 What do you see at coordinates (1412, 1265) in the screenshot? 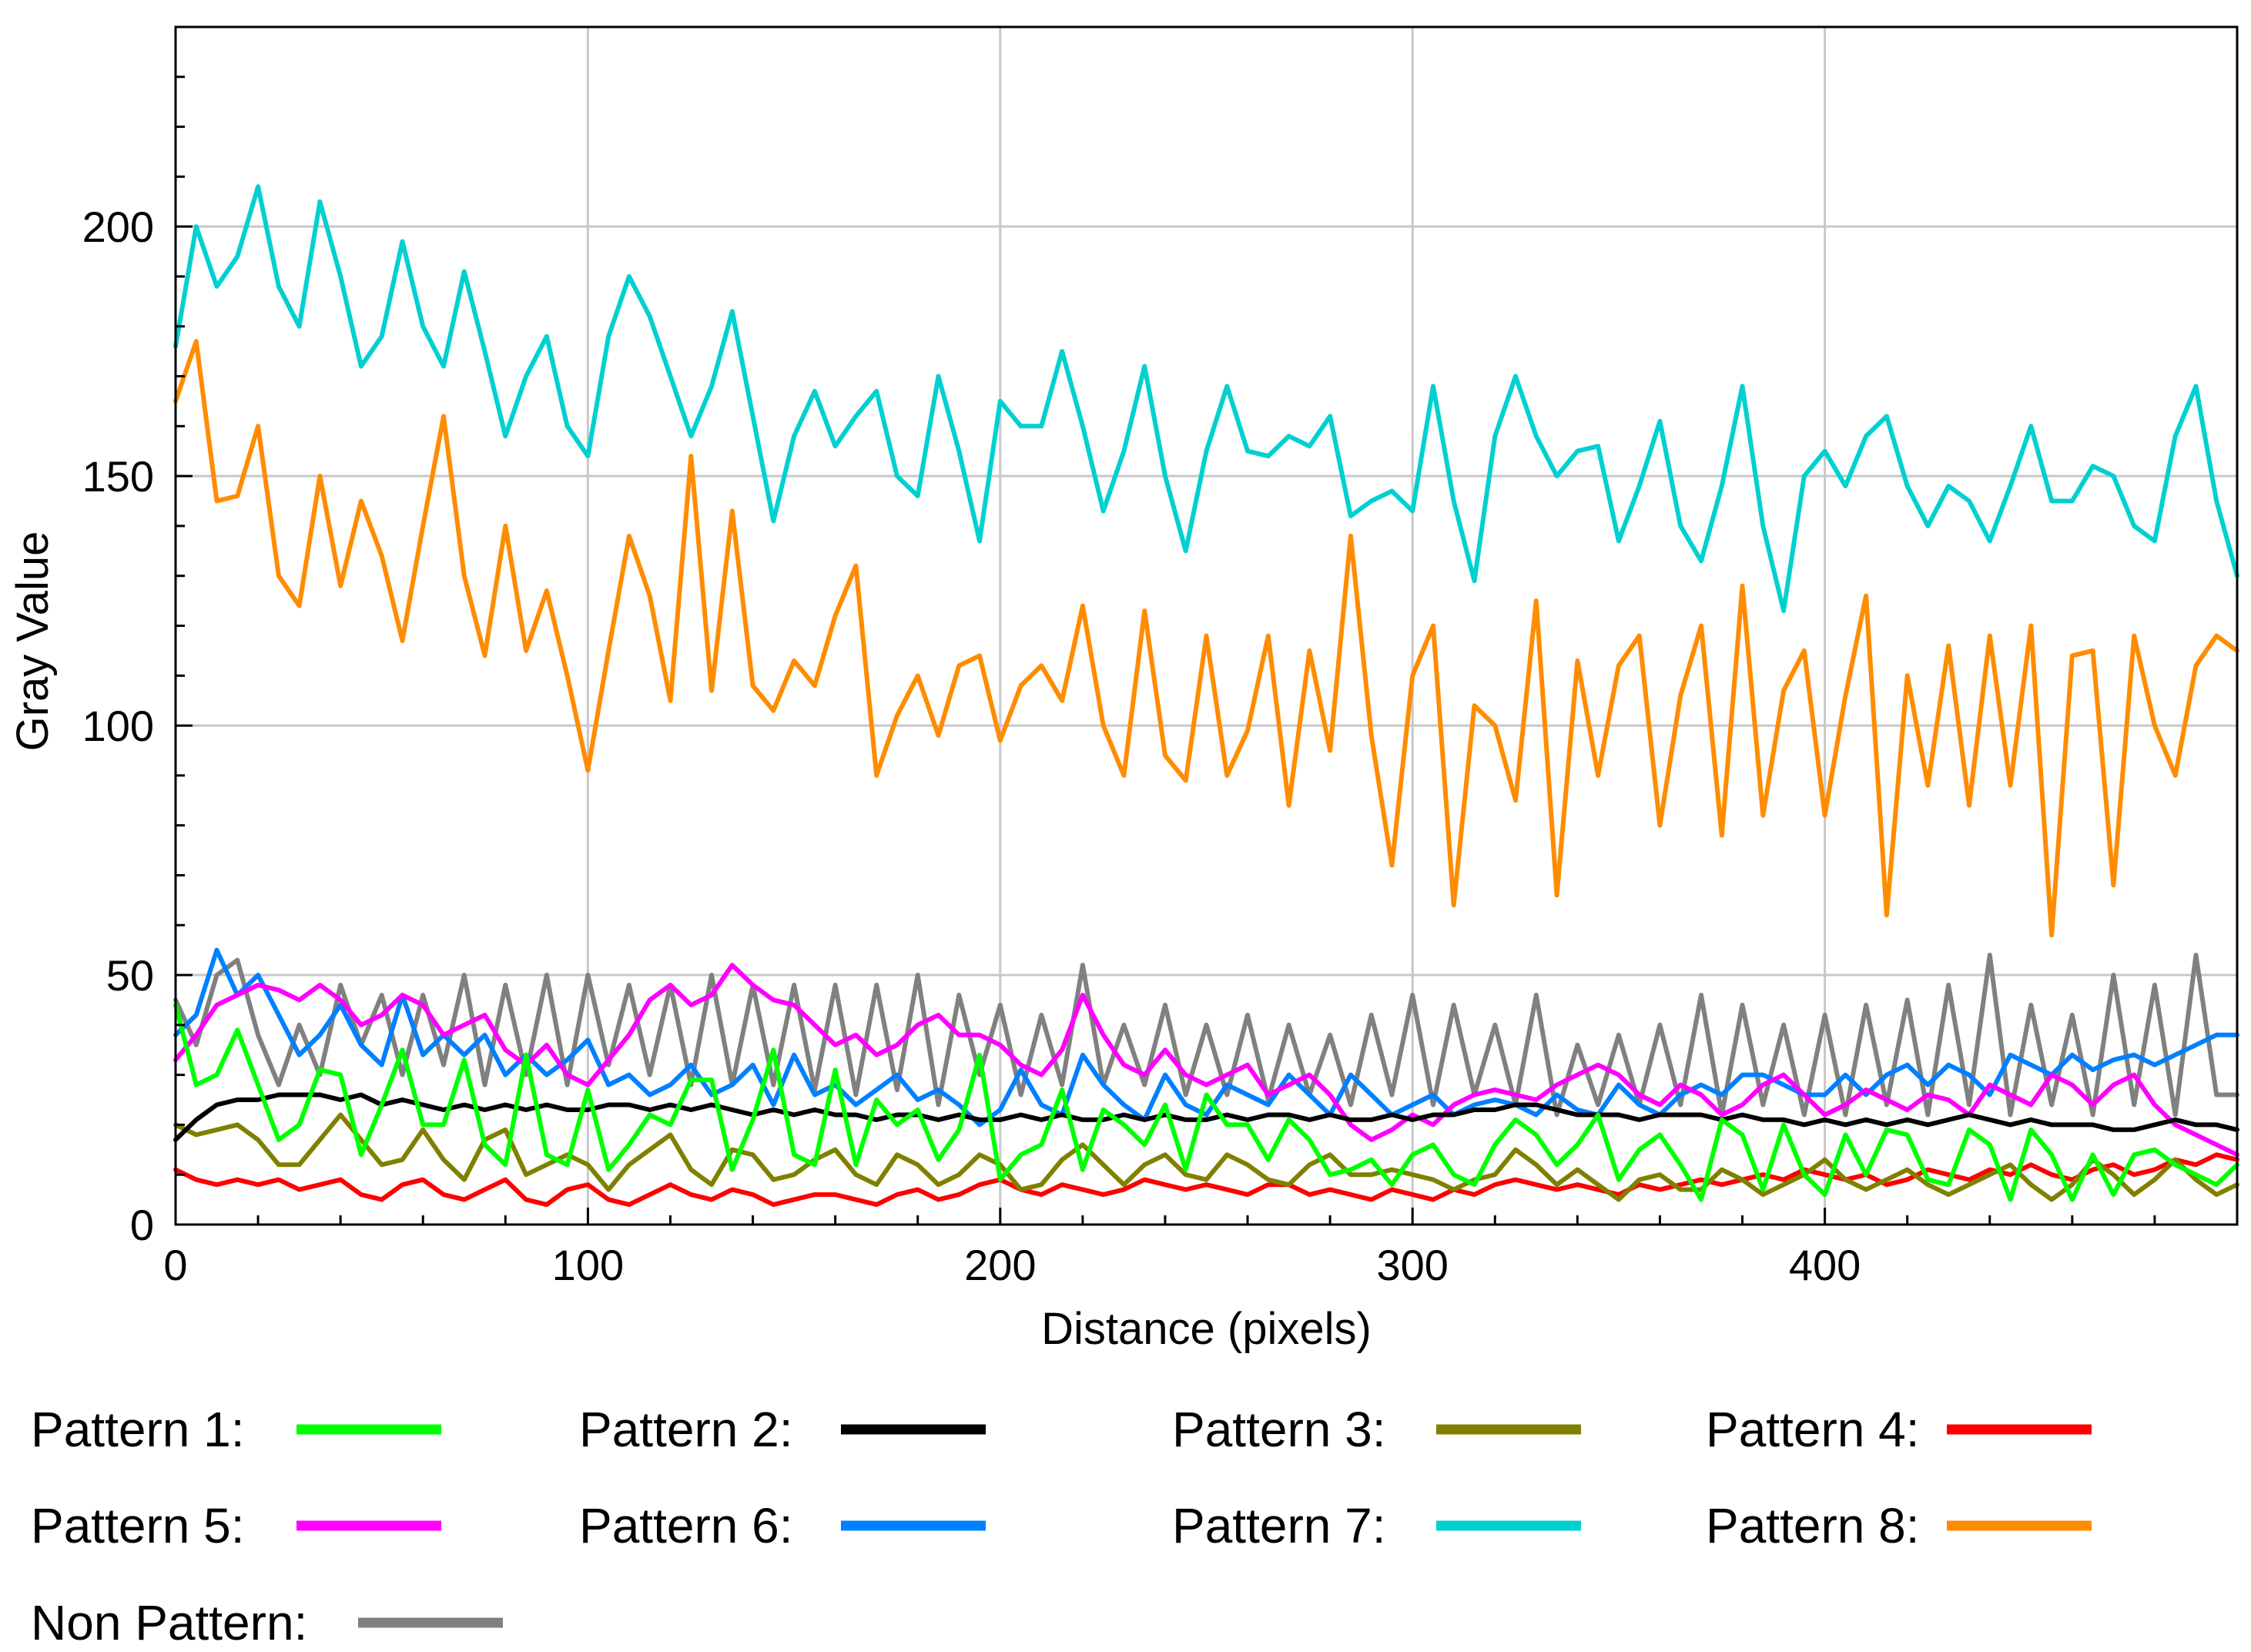
I see `x-tick-label: 300` at bounding box center [1412, 1265].